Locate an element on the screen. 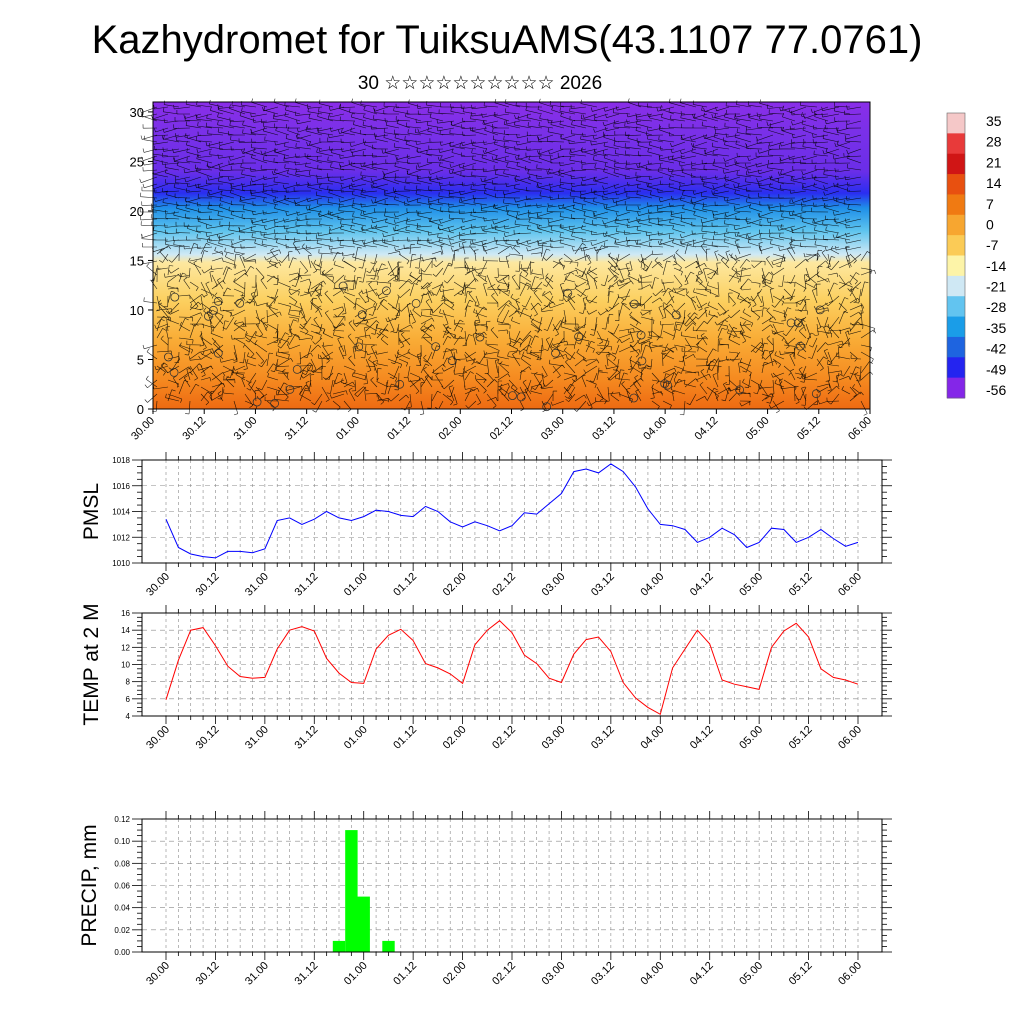  y-axis-label: PRECIP, mm is located at coordinates (89, 885).